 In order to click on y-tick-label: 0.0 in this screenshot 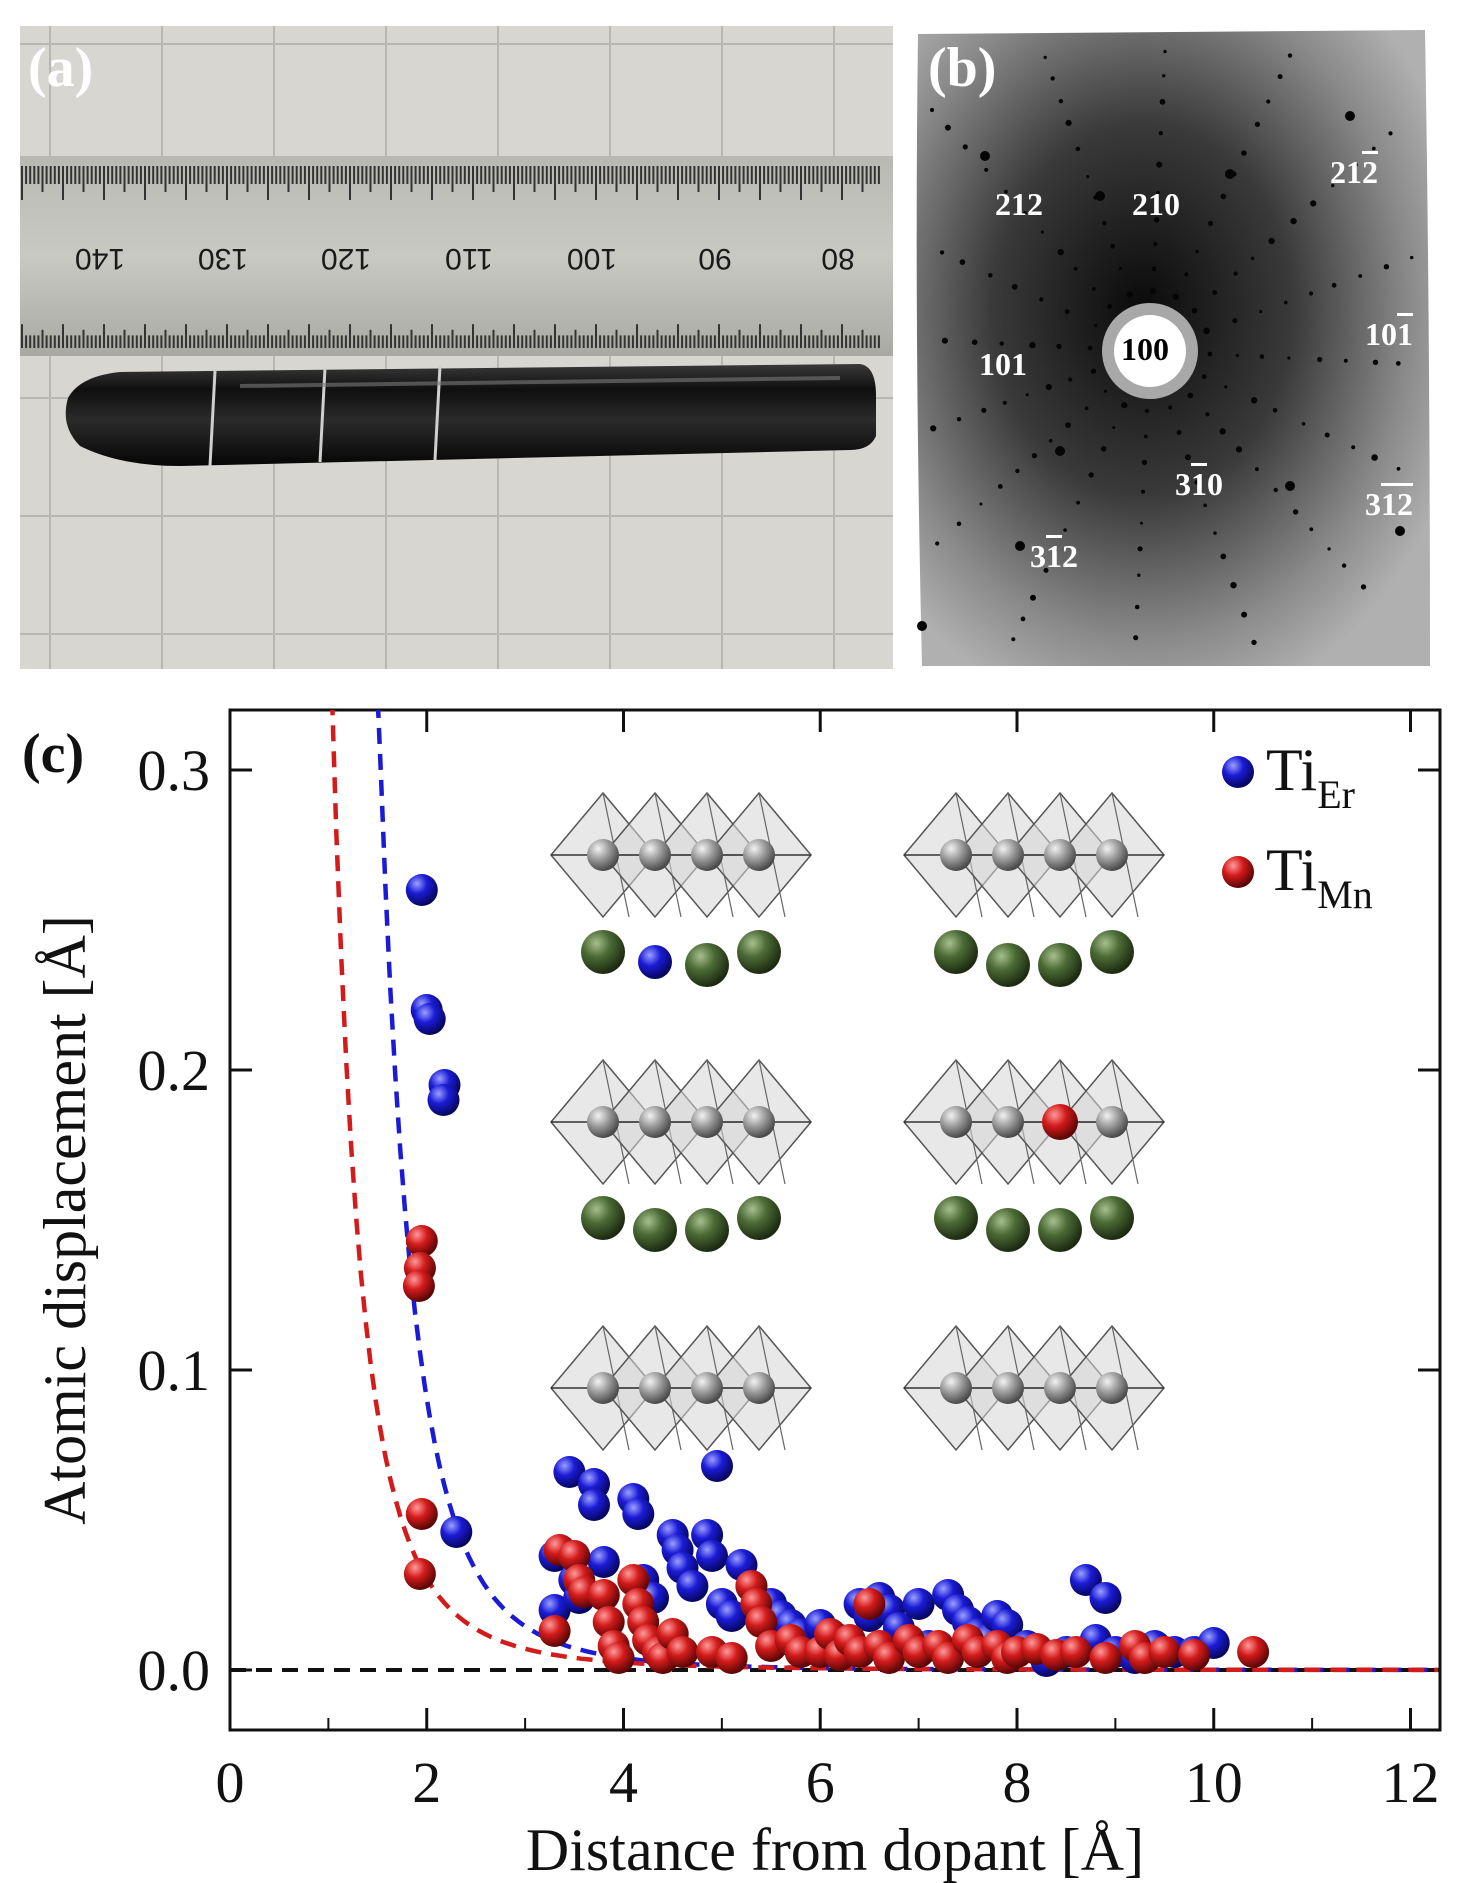, I will do `click(174, 1670)`.